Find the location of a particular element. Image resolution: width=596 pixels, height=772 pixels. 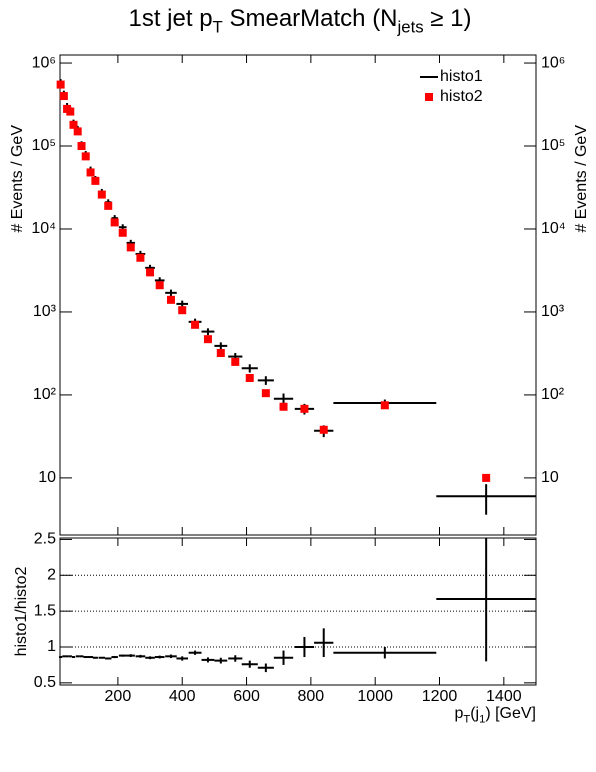

text-part: SmearMatch (N is located at coordinates (310, 18).